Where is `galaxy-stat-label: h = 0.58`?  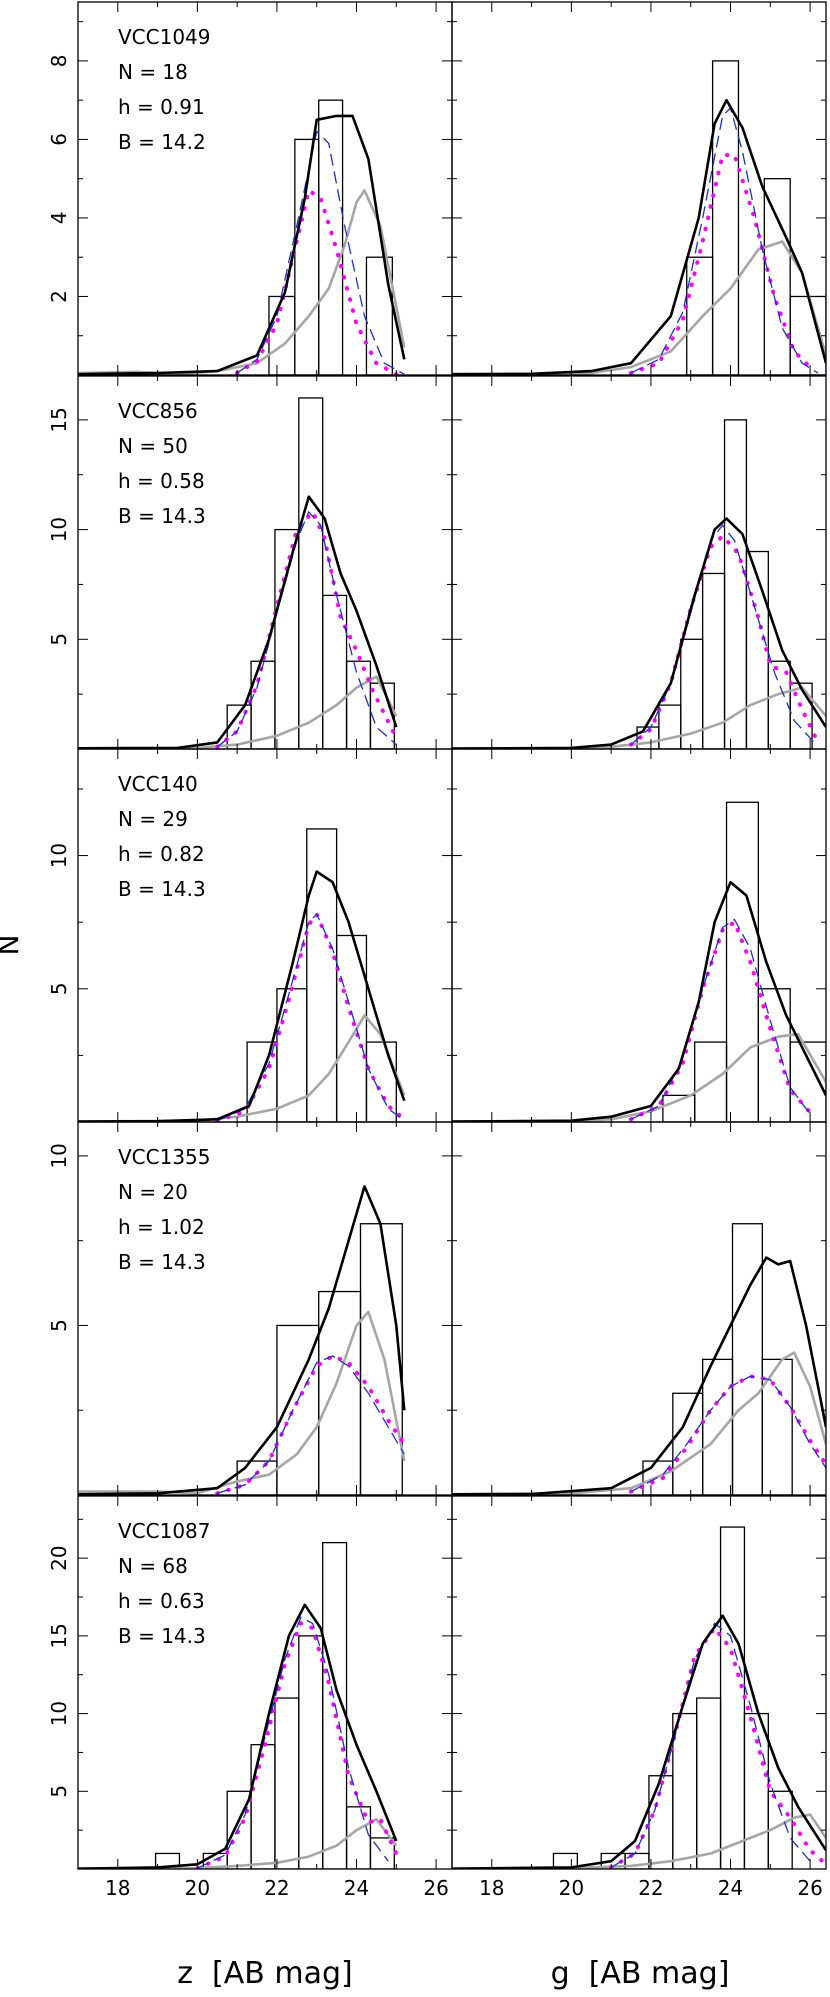
galaxy-stat-label: h = 0.58 is located at coordinates (161, 481).